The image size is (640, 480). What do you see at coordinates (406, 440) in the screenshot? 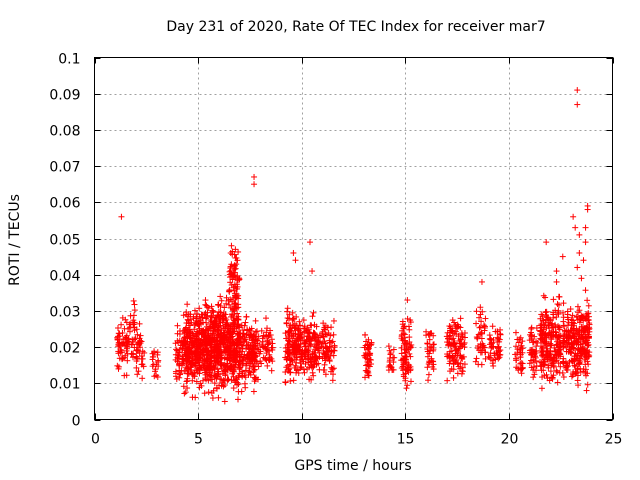
I see `x-tick-label: 15` at bounding box center [406, 440].